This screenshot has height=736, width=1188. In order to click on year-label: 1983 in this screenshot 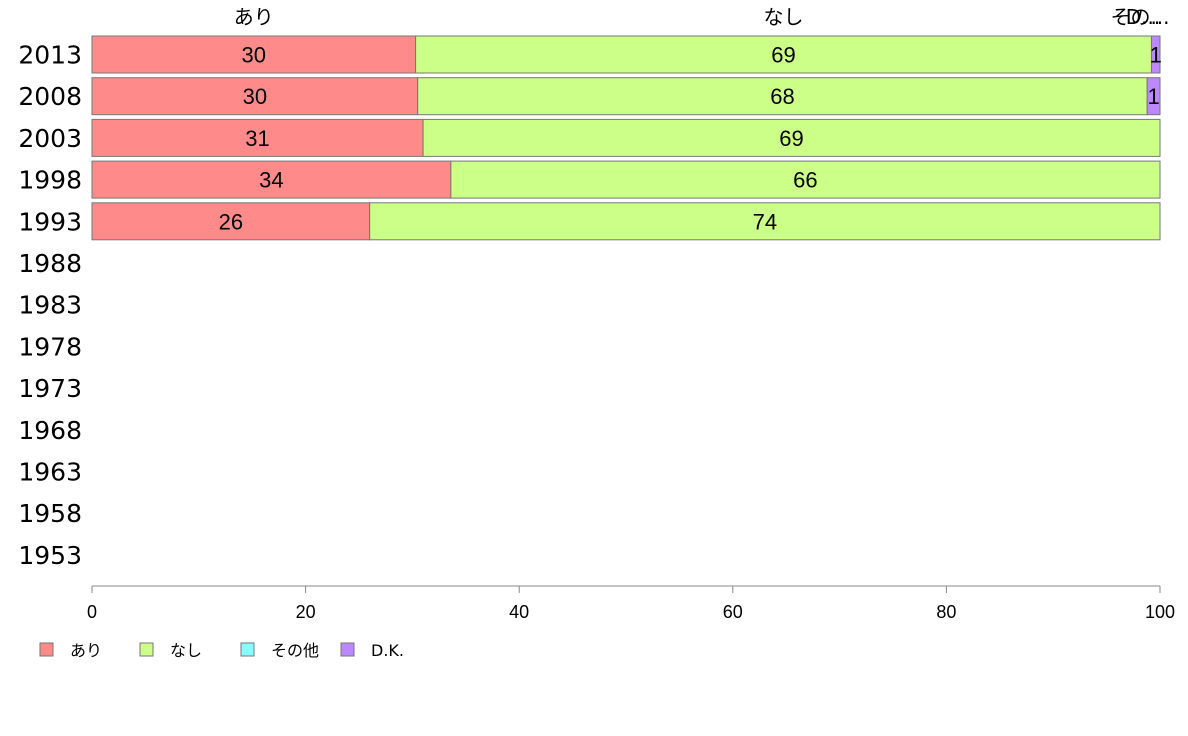, I will do `click(50, 305)`.